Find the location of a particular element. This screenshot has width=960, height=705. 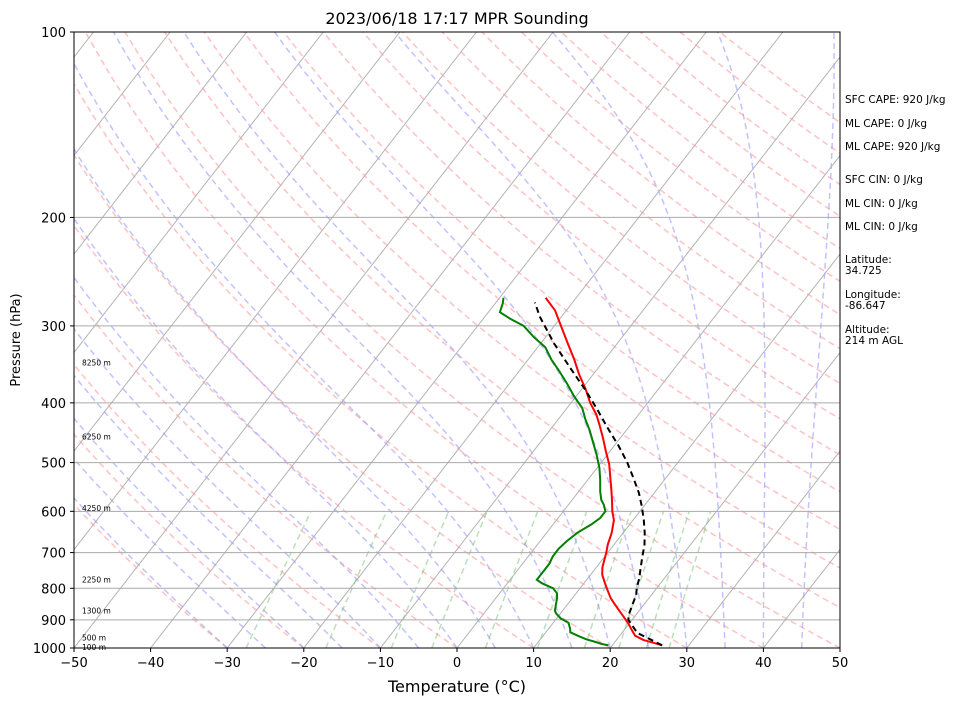

y-axis-label: Pressure (hPa) is located at coordinates (16, 339).